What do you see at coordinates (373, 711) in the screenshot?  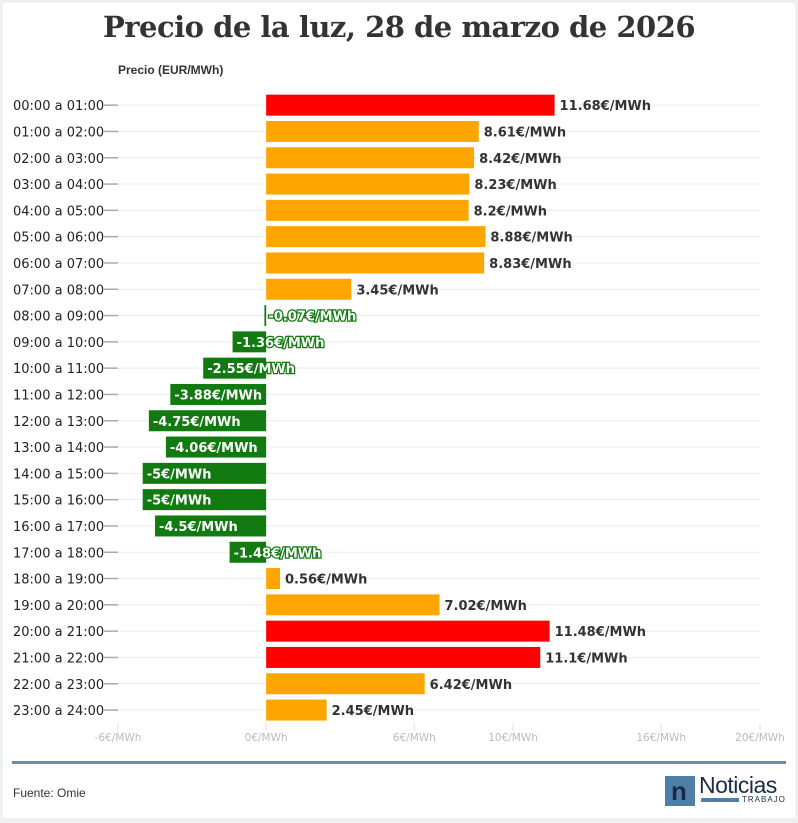 I see `value-label: 2.45€/MWh` at bounding box center [373, 711].